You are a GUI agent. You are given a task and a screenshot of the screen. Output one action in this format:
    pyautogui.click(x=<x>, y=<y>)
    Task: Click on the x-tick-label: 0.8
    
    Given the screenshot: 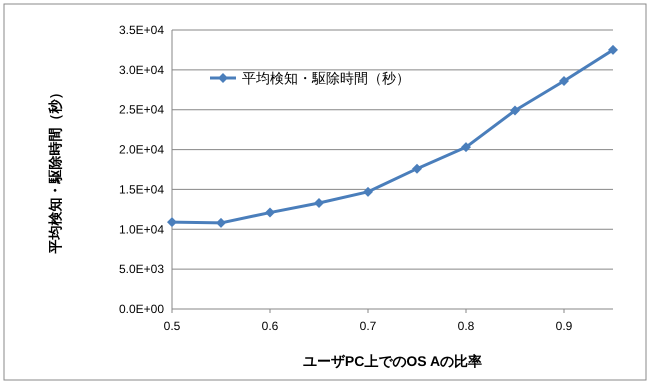 What is the action you would take?
    pyautogui.click(x=466, y=326)
    